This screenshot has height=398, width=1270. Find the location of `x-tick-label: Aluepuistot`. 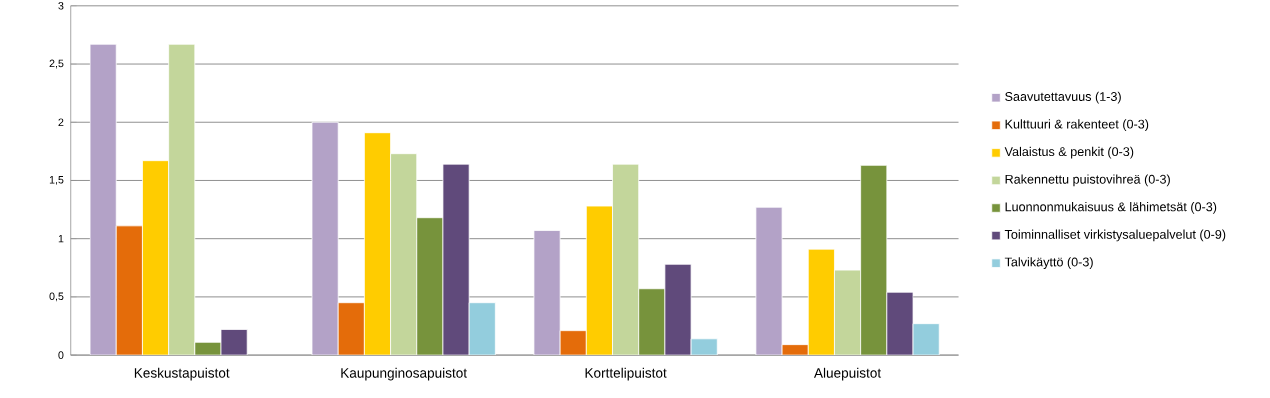

x-tick-label: Aluepuistot is located at coordinates (847, 374).